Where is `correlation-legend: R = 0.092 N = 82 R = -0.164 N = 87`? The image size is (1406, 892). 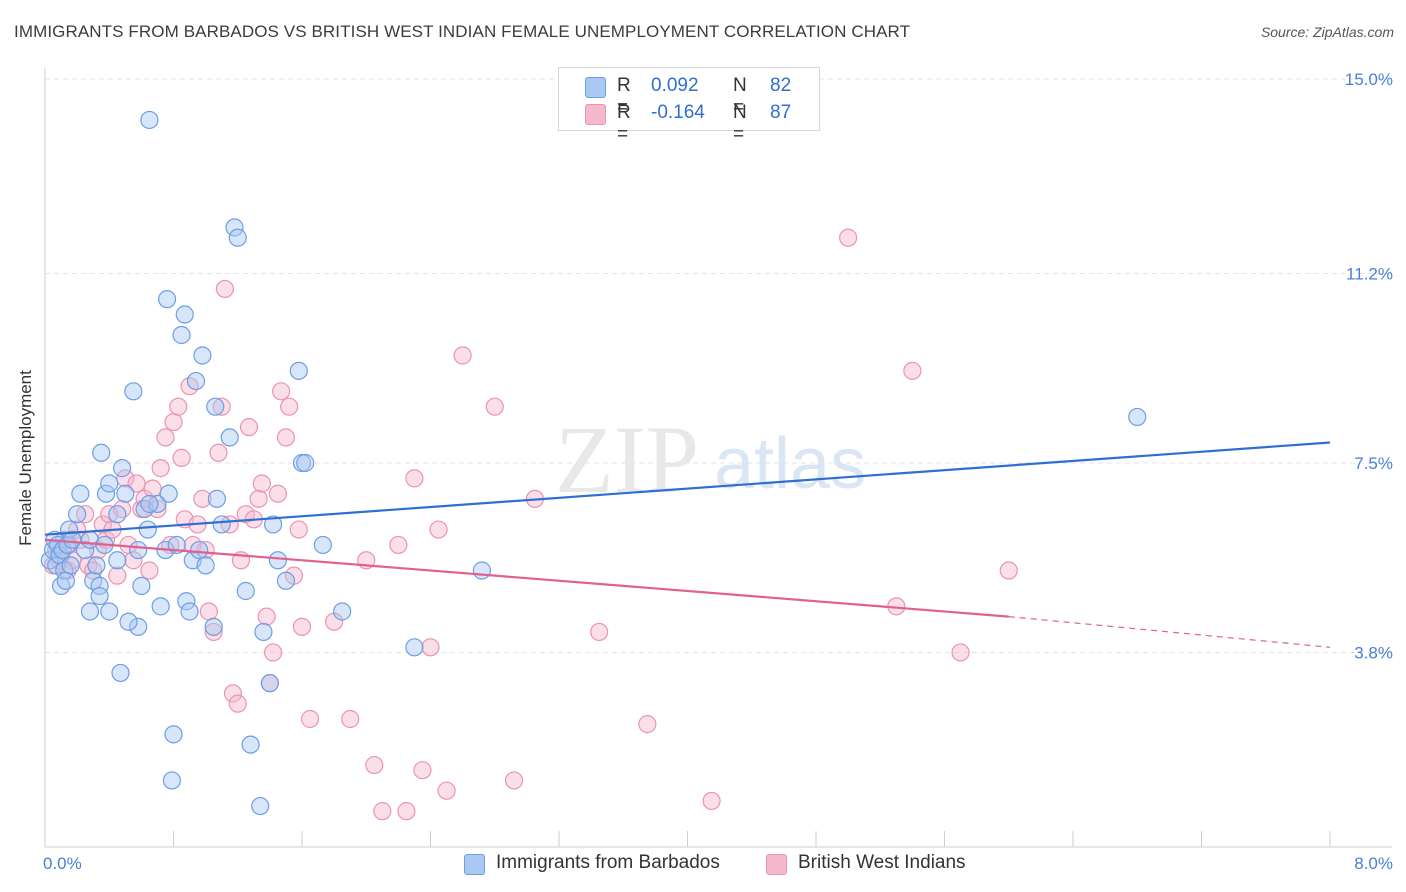
correlation-legend: R = 0.092 N = 82 R = -0.164 N = 87 is located at coordinates (689, 106).